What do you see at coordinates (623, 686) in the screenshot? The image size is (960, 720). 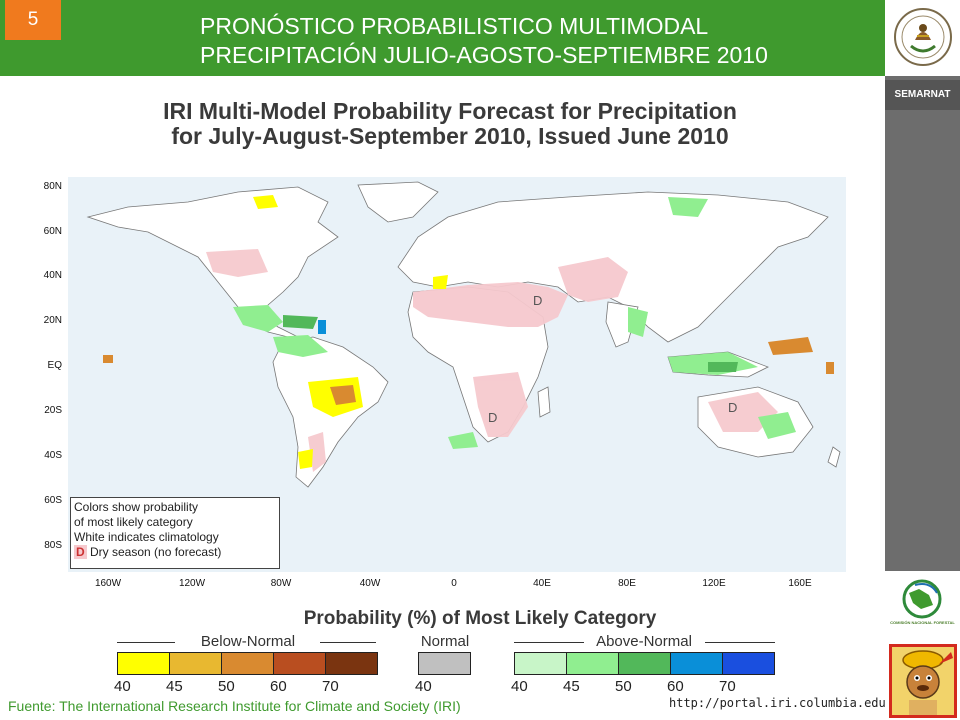 I see `above-value-label: 50` at bounding box center [623, 686].